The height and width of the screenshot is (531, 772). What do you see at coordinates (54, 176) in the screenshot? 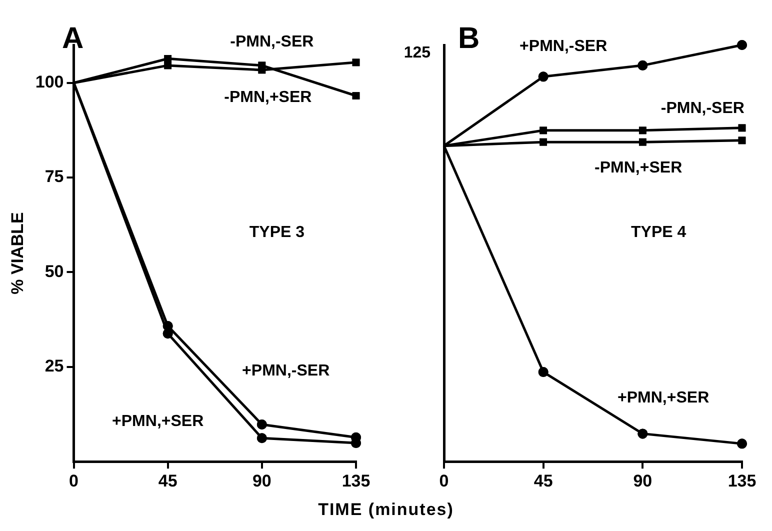
I see `y-tick-label: 75` at bounding box center [54, 176].